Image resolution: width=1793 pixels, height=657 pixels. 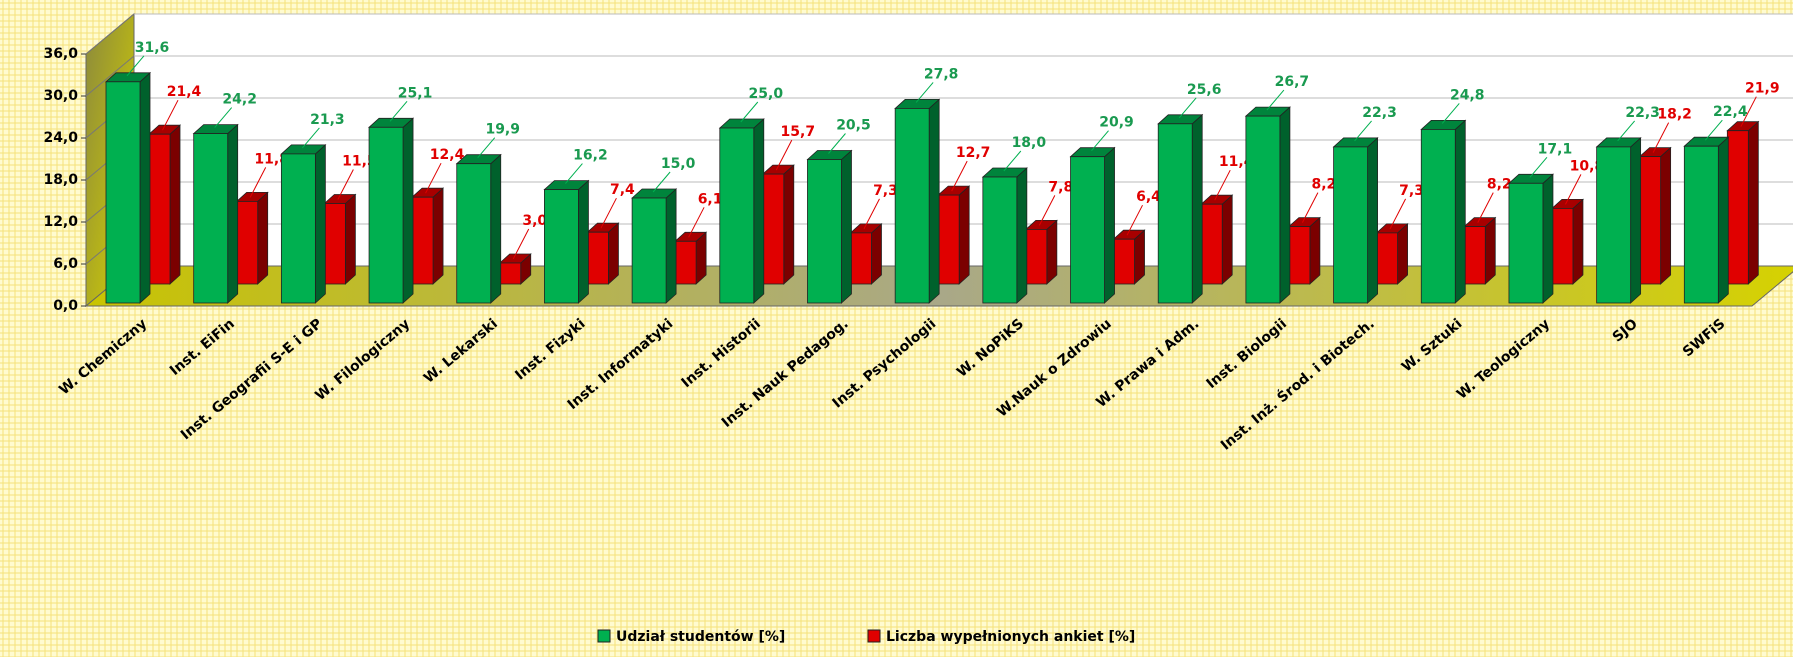 What do you see at coordinates (1116, 123) in the screenshot?
I see `data-label: 20,9` at bounding box center [1116, 123].